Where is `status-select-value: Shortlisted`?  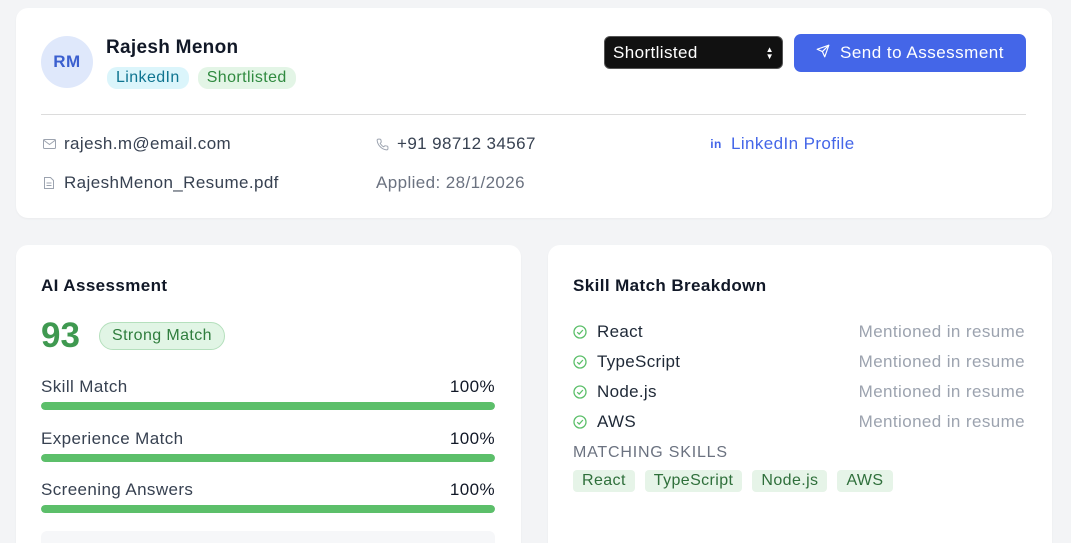
status-select-value: Shortlisted is located at coordinates (655, 52).